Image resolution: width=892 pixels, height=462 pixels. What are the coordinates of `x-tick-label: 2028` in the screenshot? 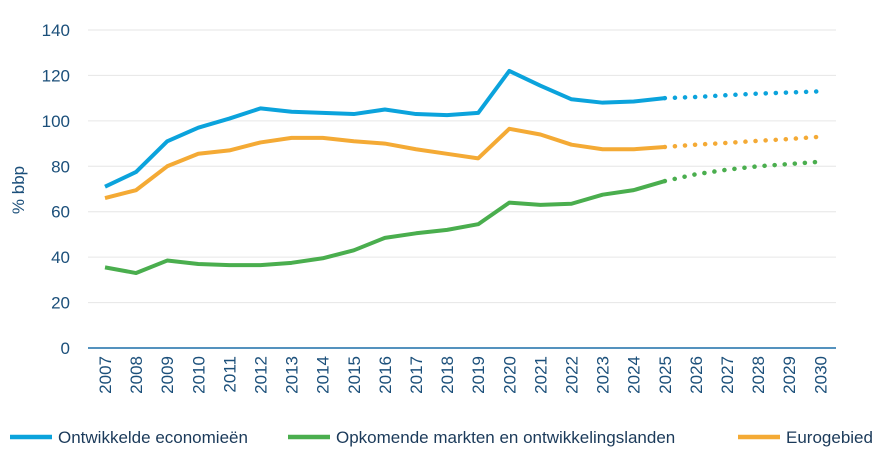 It's located at (758, 375).